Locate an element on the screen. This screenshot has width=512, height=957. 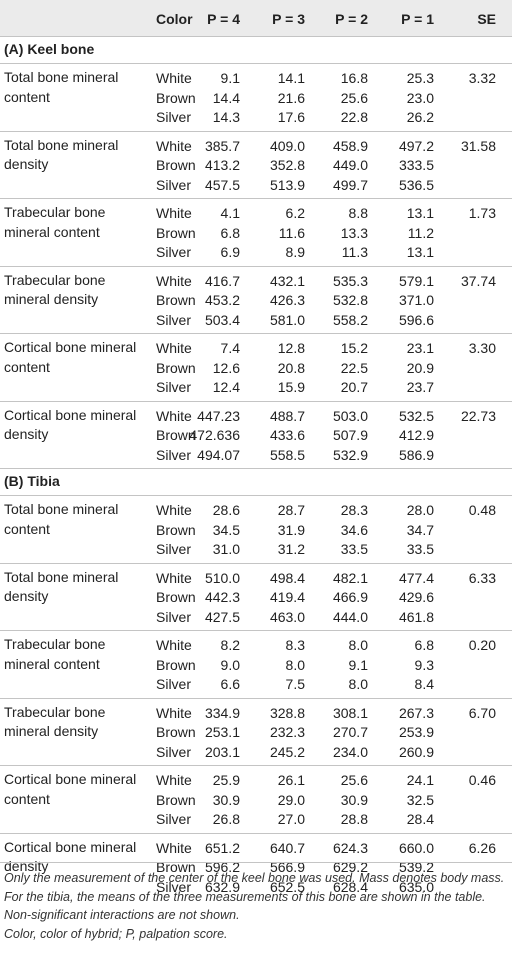
measure-name: Trabecular bone mineral density is located at coordinates (55, 721).